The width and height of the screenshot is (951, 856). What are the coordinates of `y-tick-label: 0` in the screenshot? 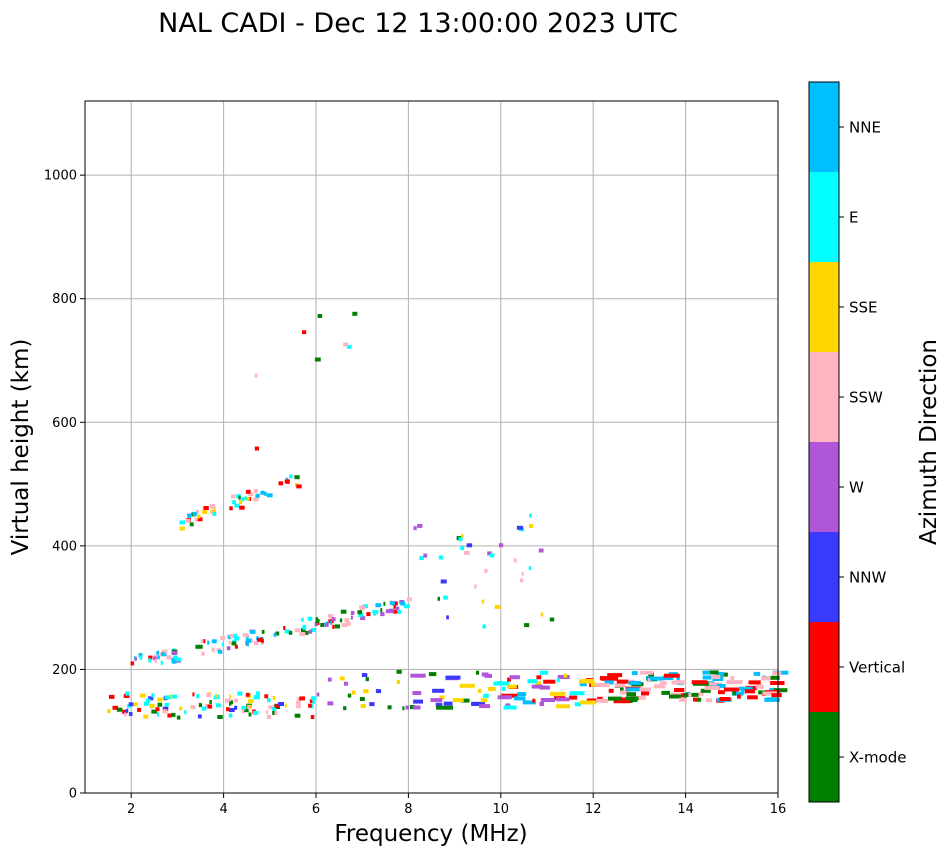 It's located at (73, 794).